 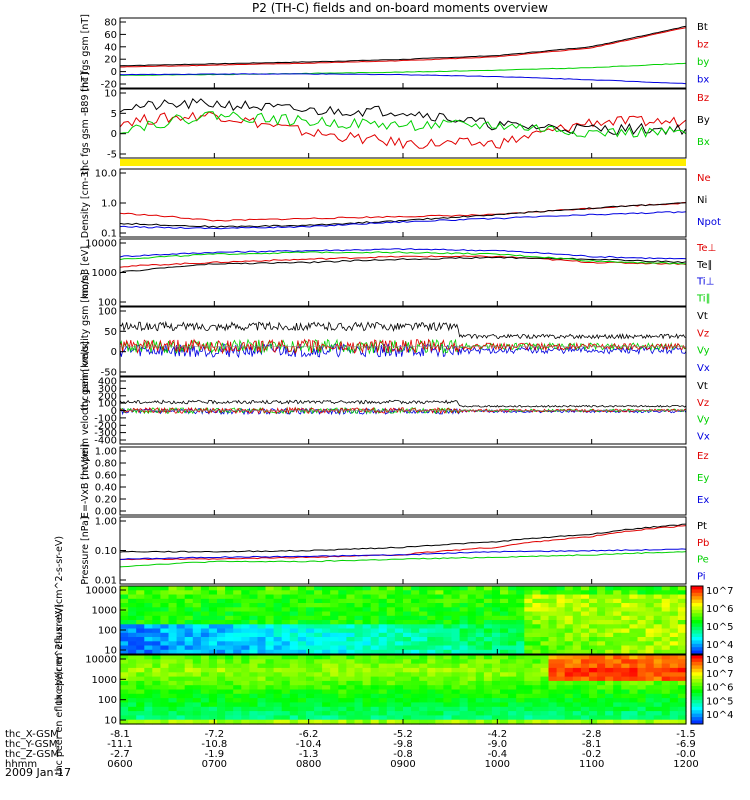 What do you see at coordinates (101, 660) in the screenshot?
I see `y-tick-label: 10000` at bounding box center [101, 660].